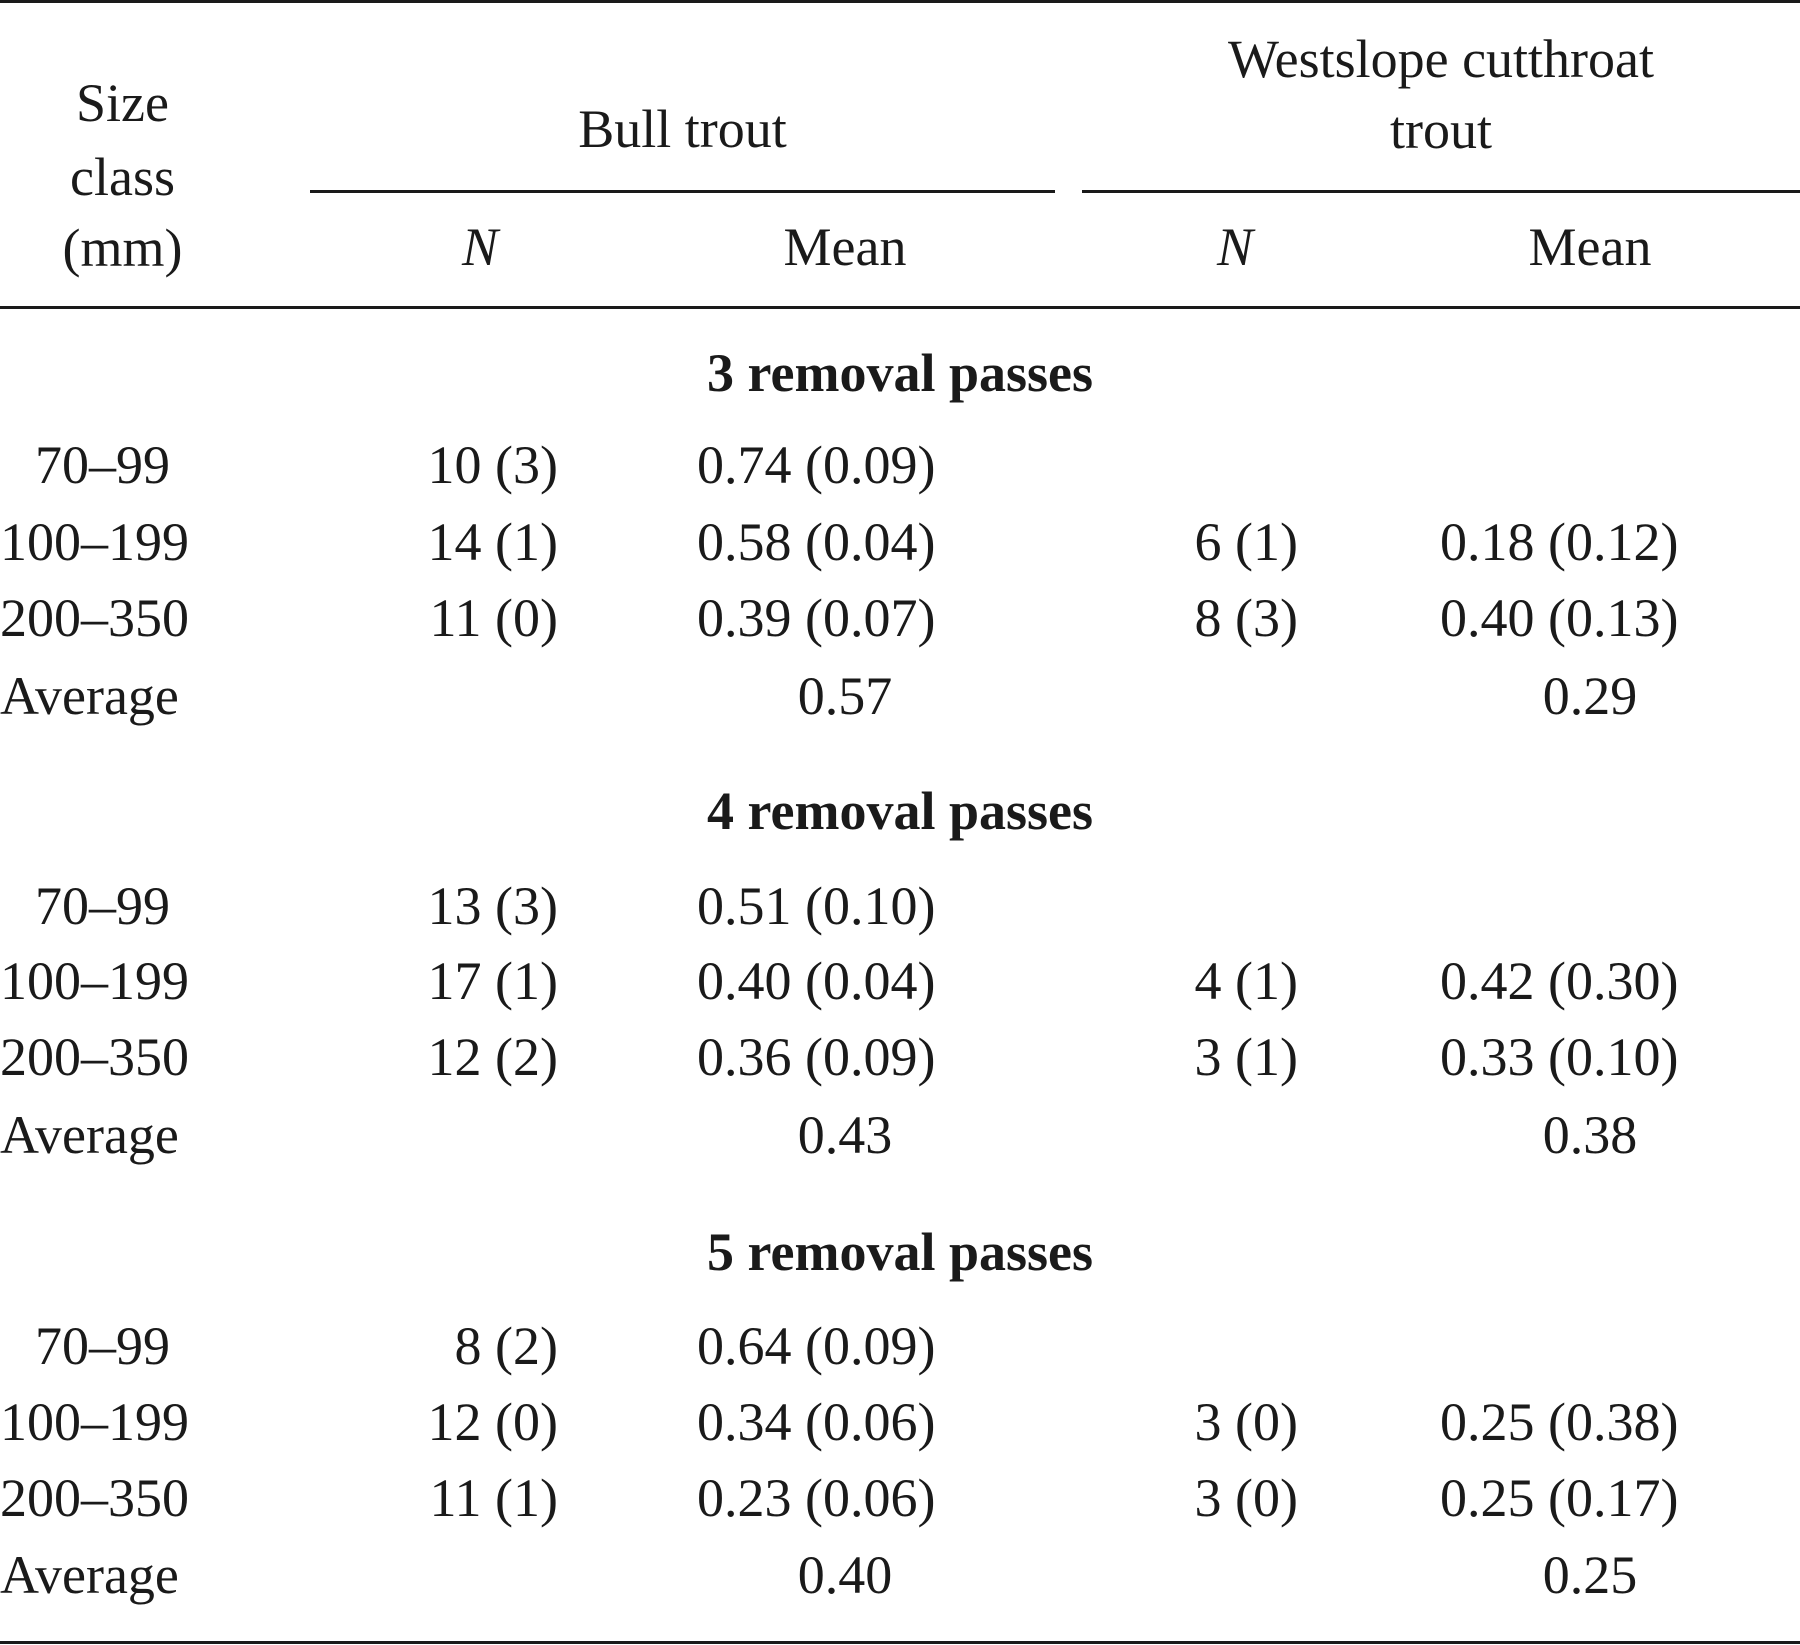  I want to click on bt-average-cell: 0.57, so click(845, 696).